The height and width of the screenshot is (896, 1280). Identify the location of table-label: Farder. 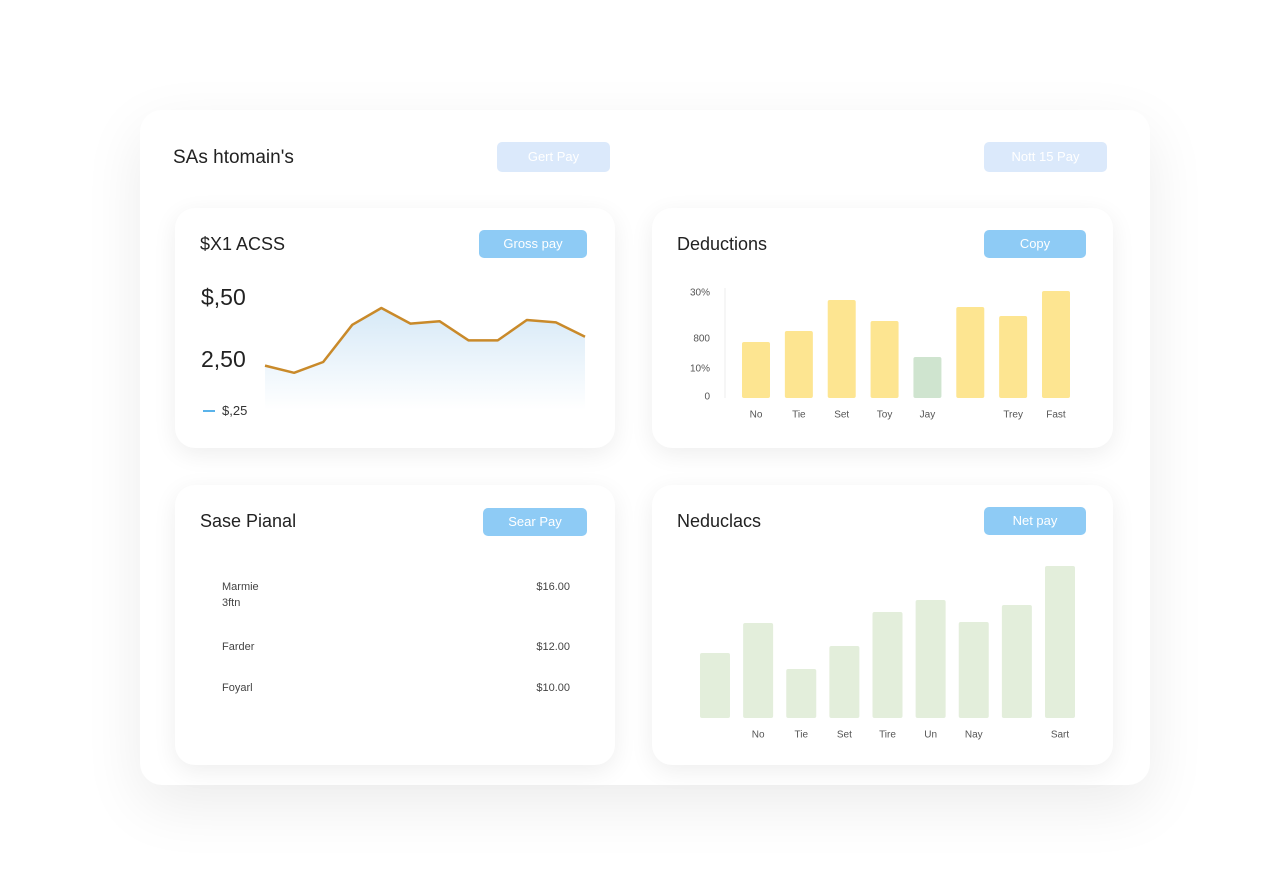
(238, 647).